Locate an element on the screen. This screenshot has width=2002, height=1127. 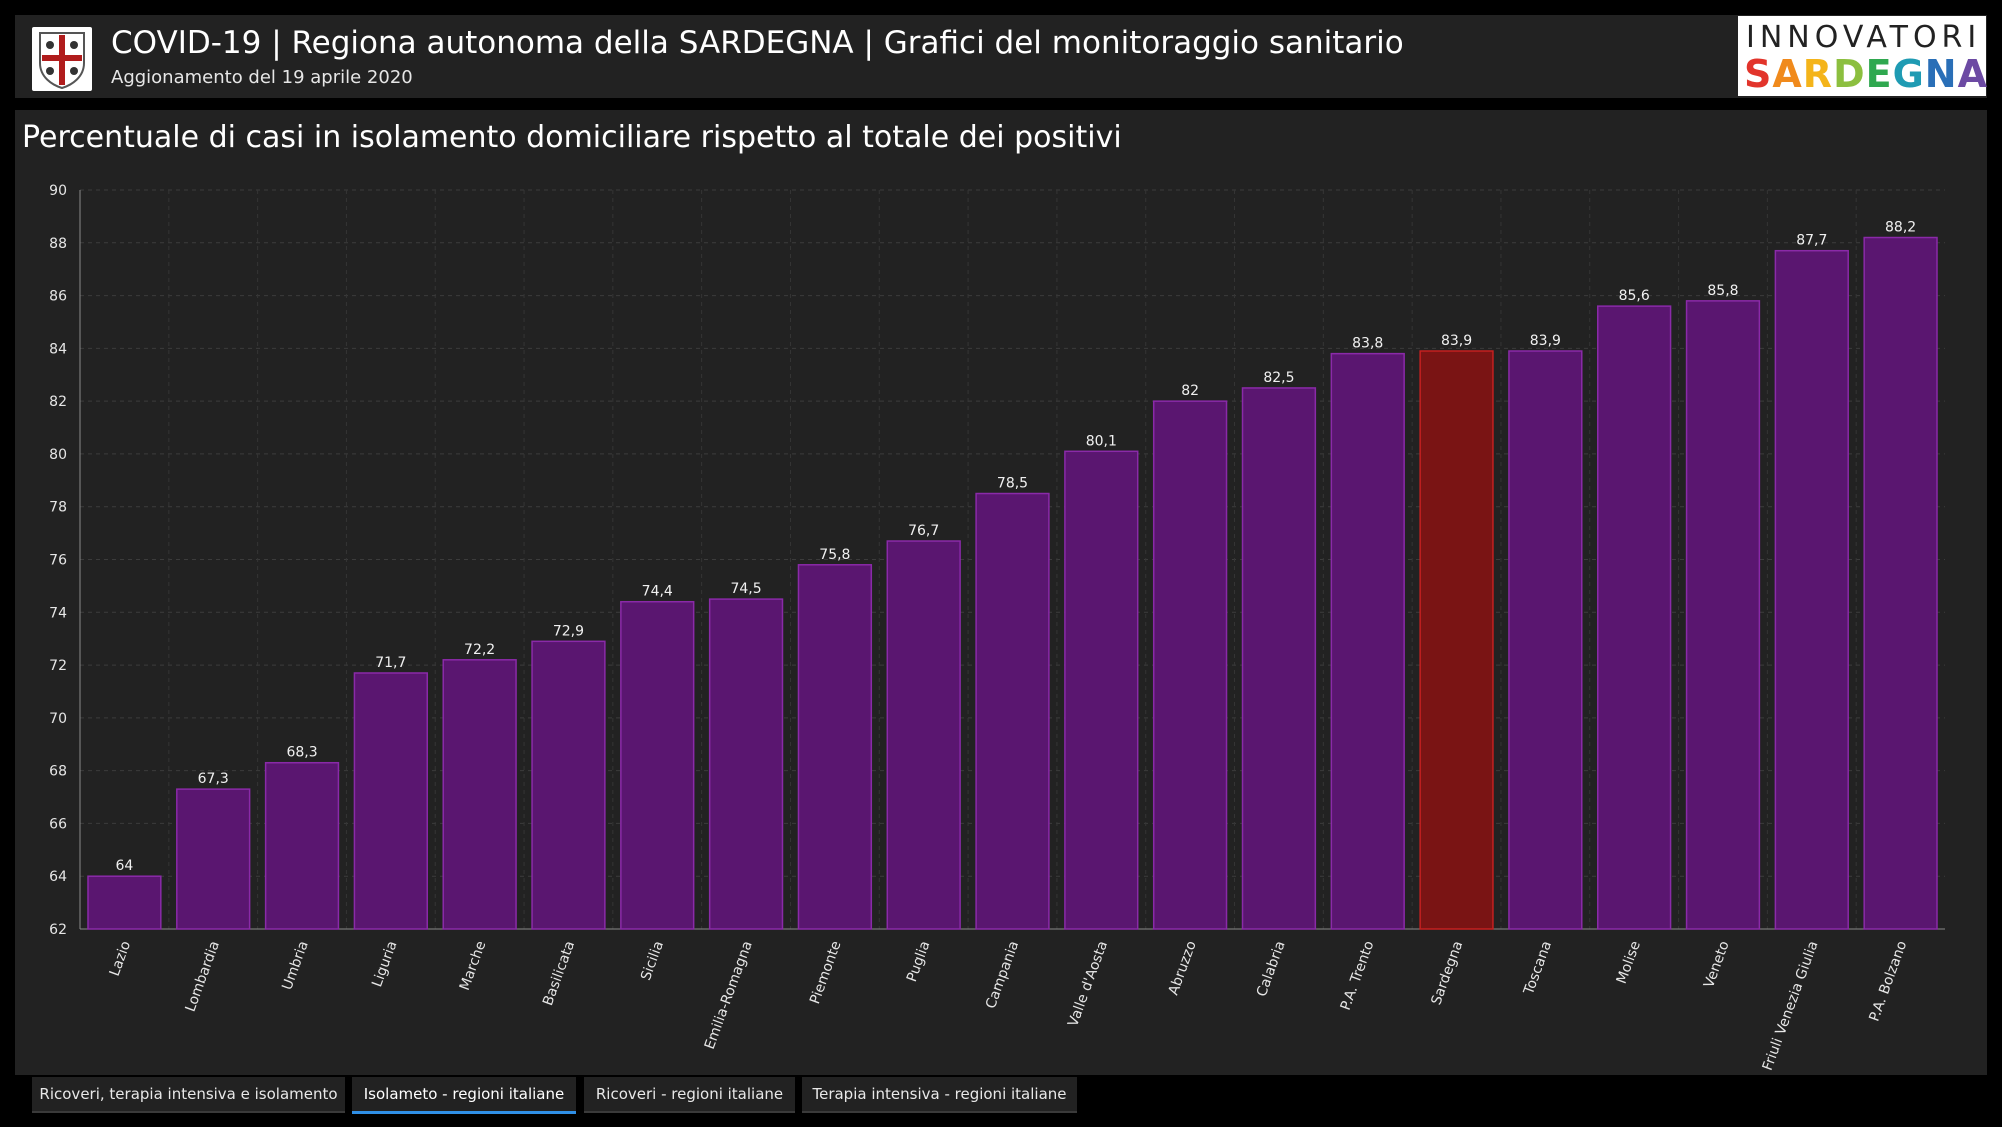
bar-value-label: 87,7 is located at coordinates (1811, 241).